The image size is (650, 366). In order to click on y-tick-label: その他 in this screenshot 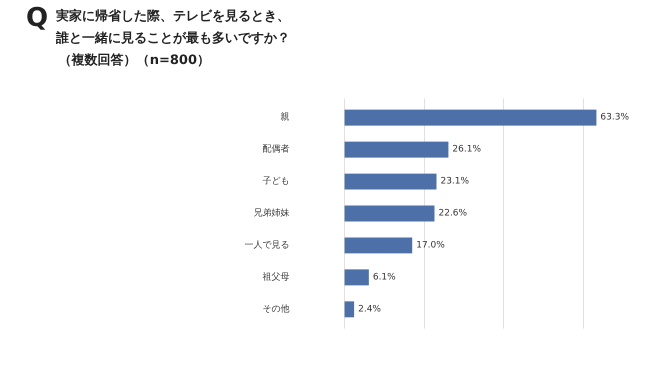, I will do `click(276, 308)`.